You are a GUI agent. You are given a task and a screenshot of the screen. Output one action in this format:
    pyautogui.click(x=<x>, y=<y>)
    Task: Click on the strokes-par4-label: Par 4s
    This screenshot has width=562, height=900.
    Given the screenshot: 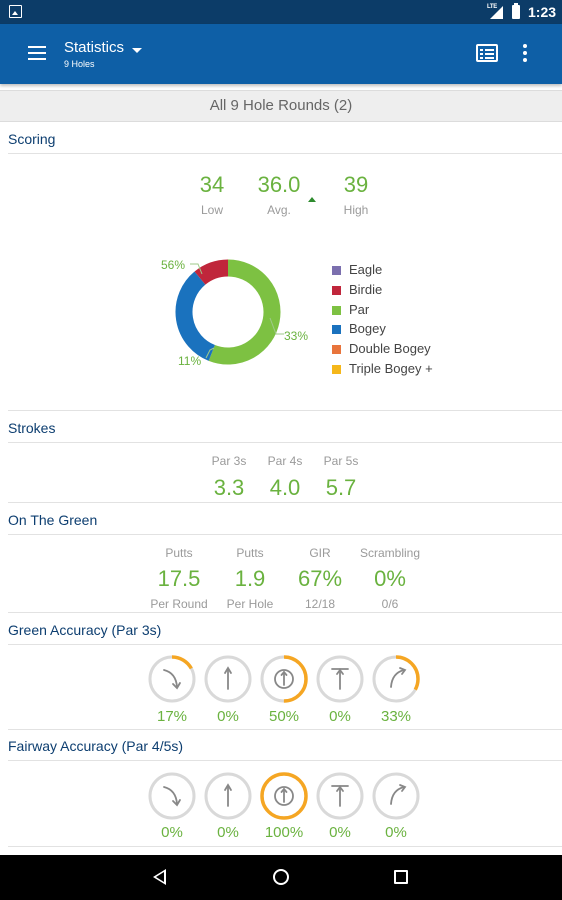 What is the action you would take?
    pyautogui.click(x=285, y=461)
    